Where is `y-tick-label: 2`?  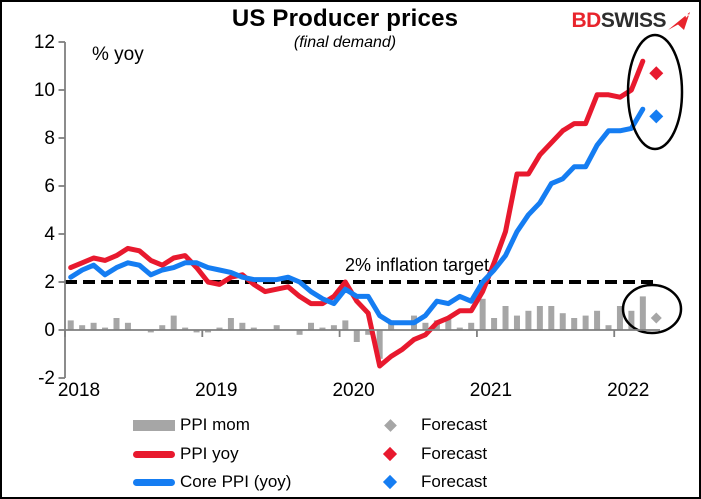
y-tick-label: 2 is located at coordinates (49, 282).